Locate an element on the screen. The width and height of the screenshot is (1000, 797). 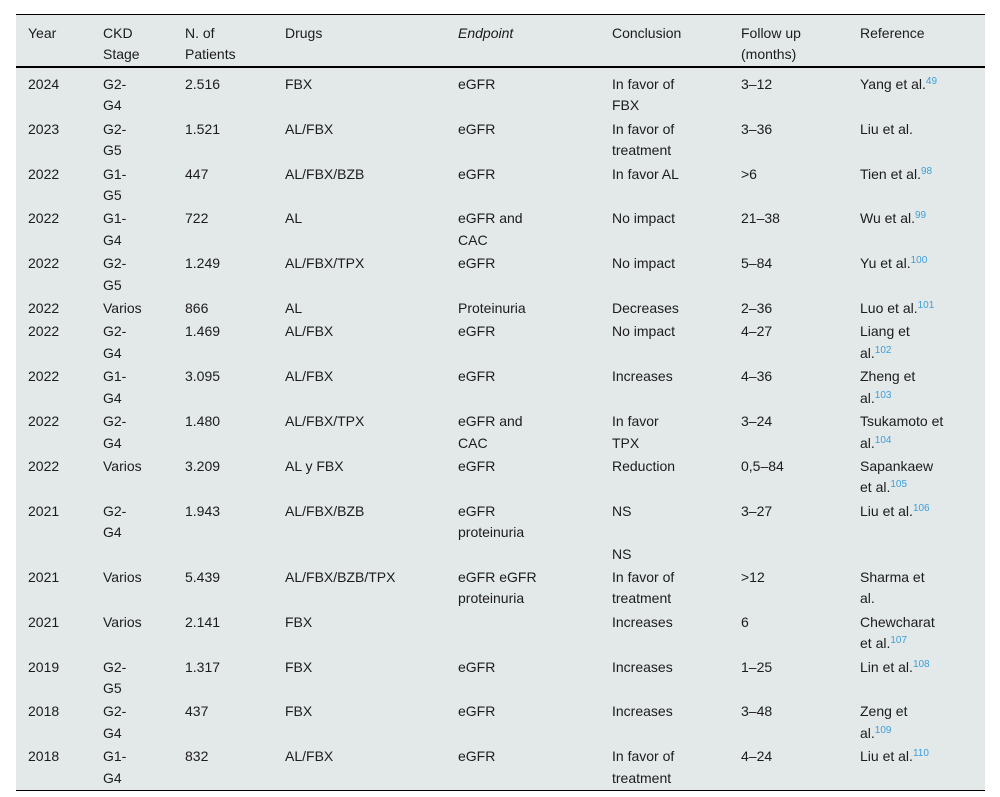
cell-n_patients: 447 is located at coordinates (197, 173).